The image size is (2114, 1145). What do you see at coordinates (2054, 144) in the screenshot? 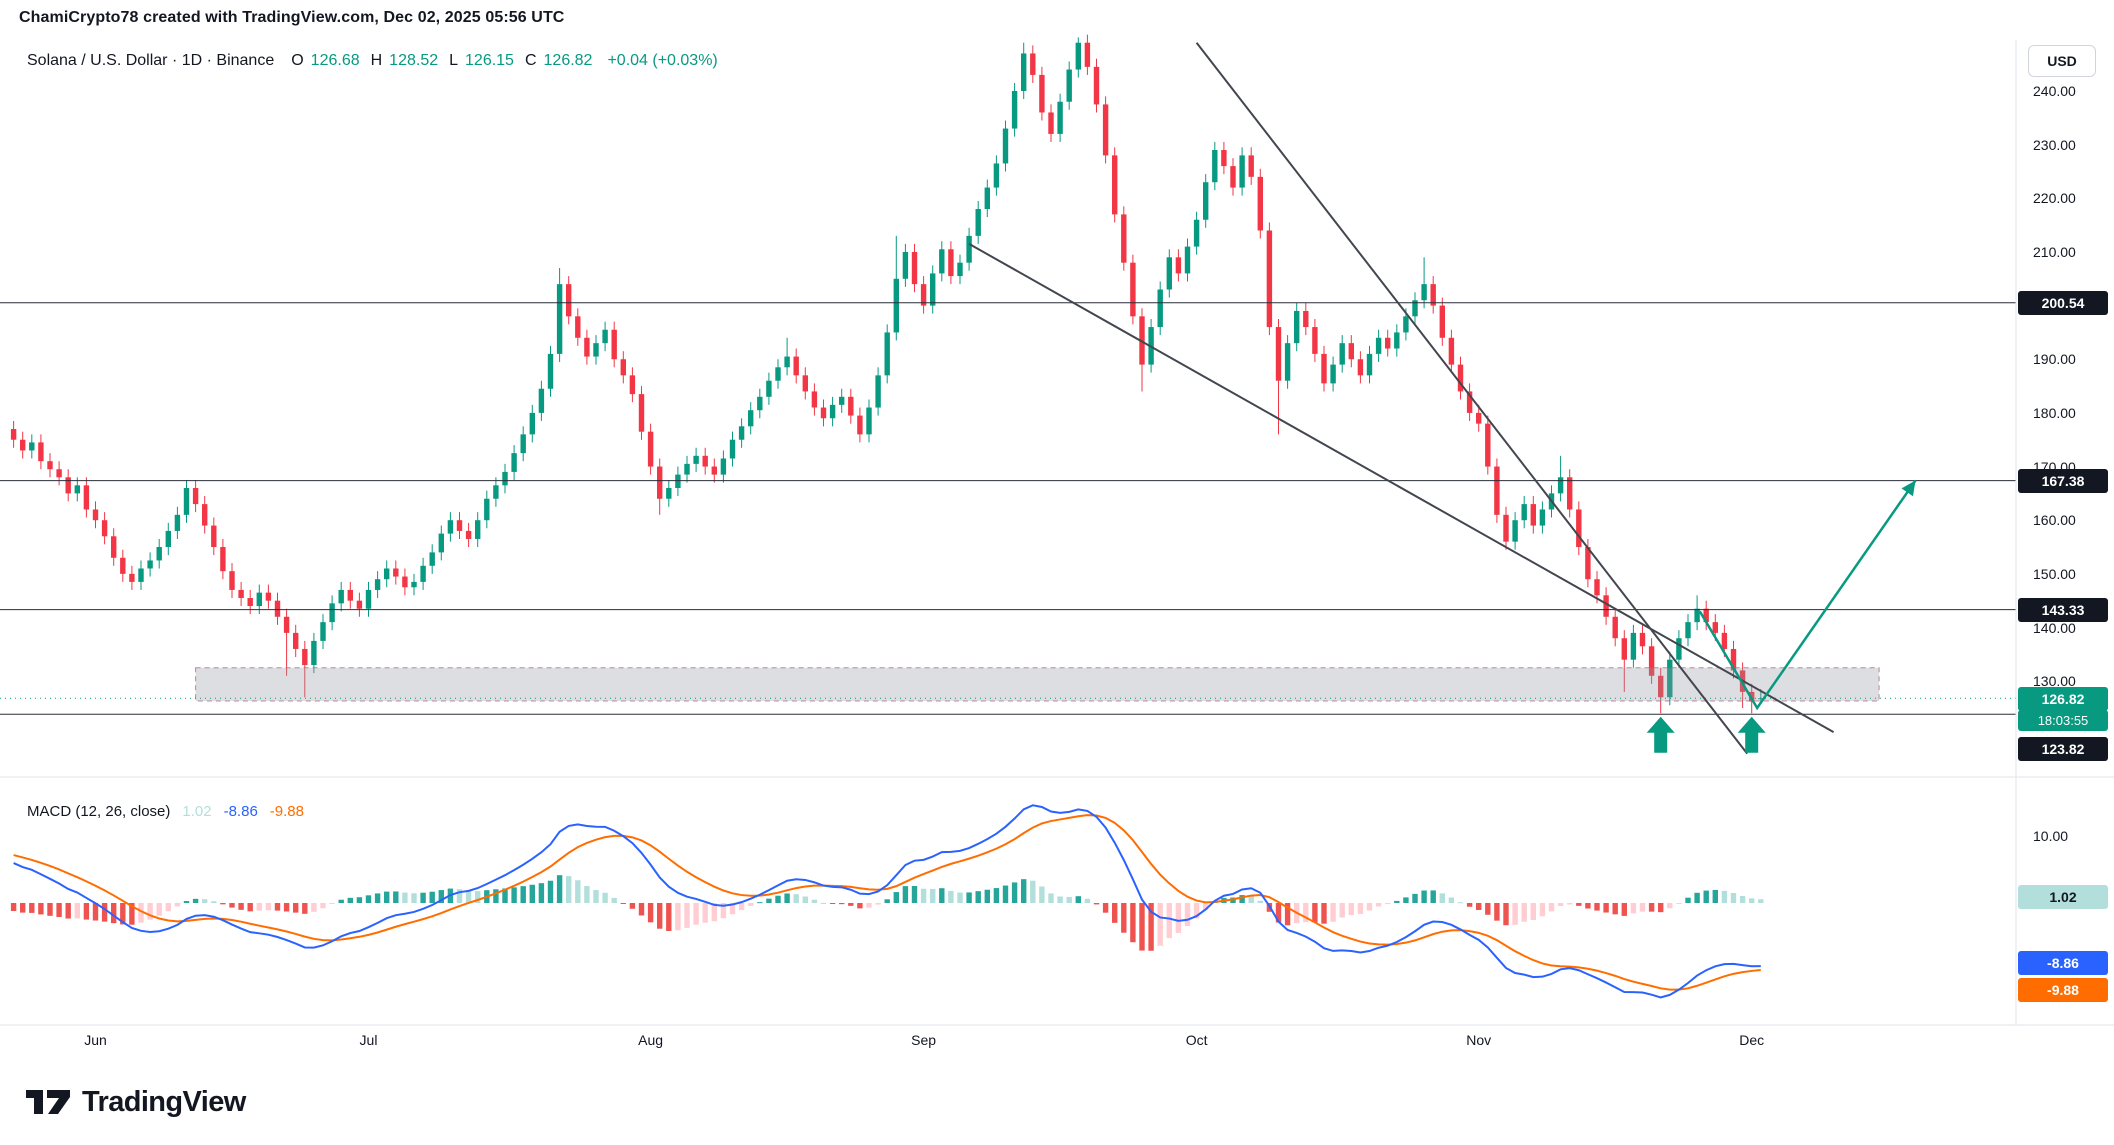
I see `price-tick-label: 230.00` at bounding box center [2054, 144].